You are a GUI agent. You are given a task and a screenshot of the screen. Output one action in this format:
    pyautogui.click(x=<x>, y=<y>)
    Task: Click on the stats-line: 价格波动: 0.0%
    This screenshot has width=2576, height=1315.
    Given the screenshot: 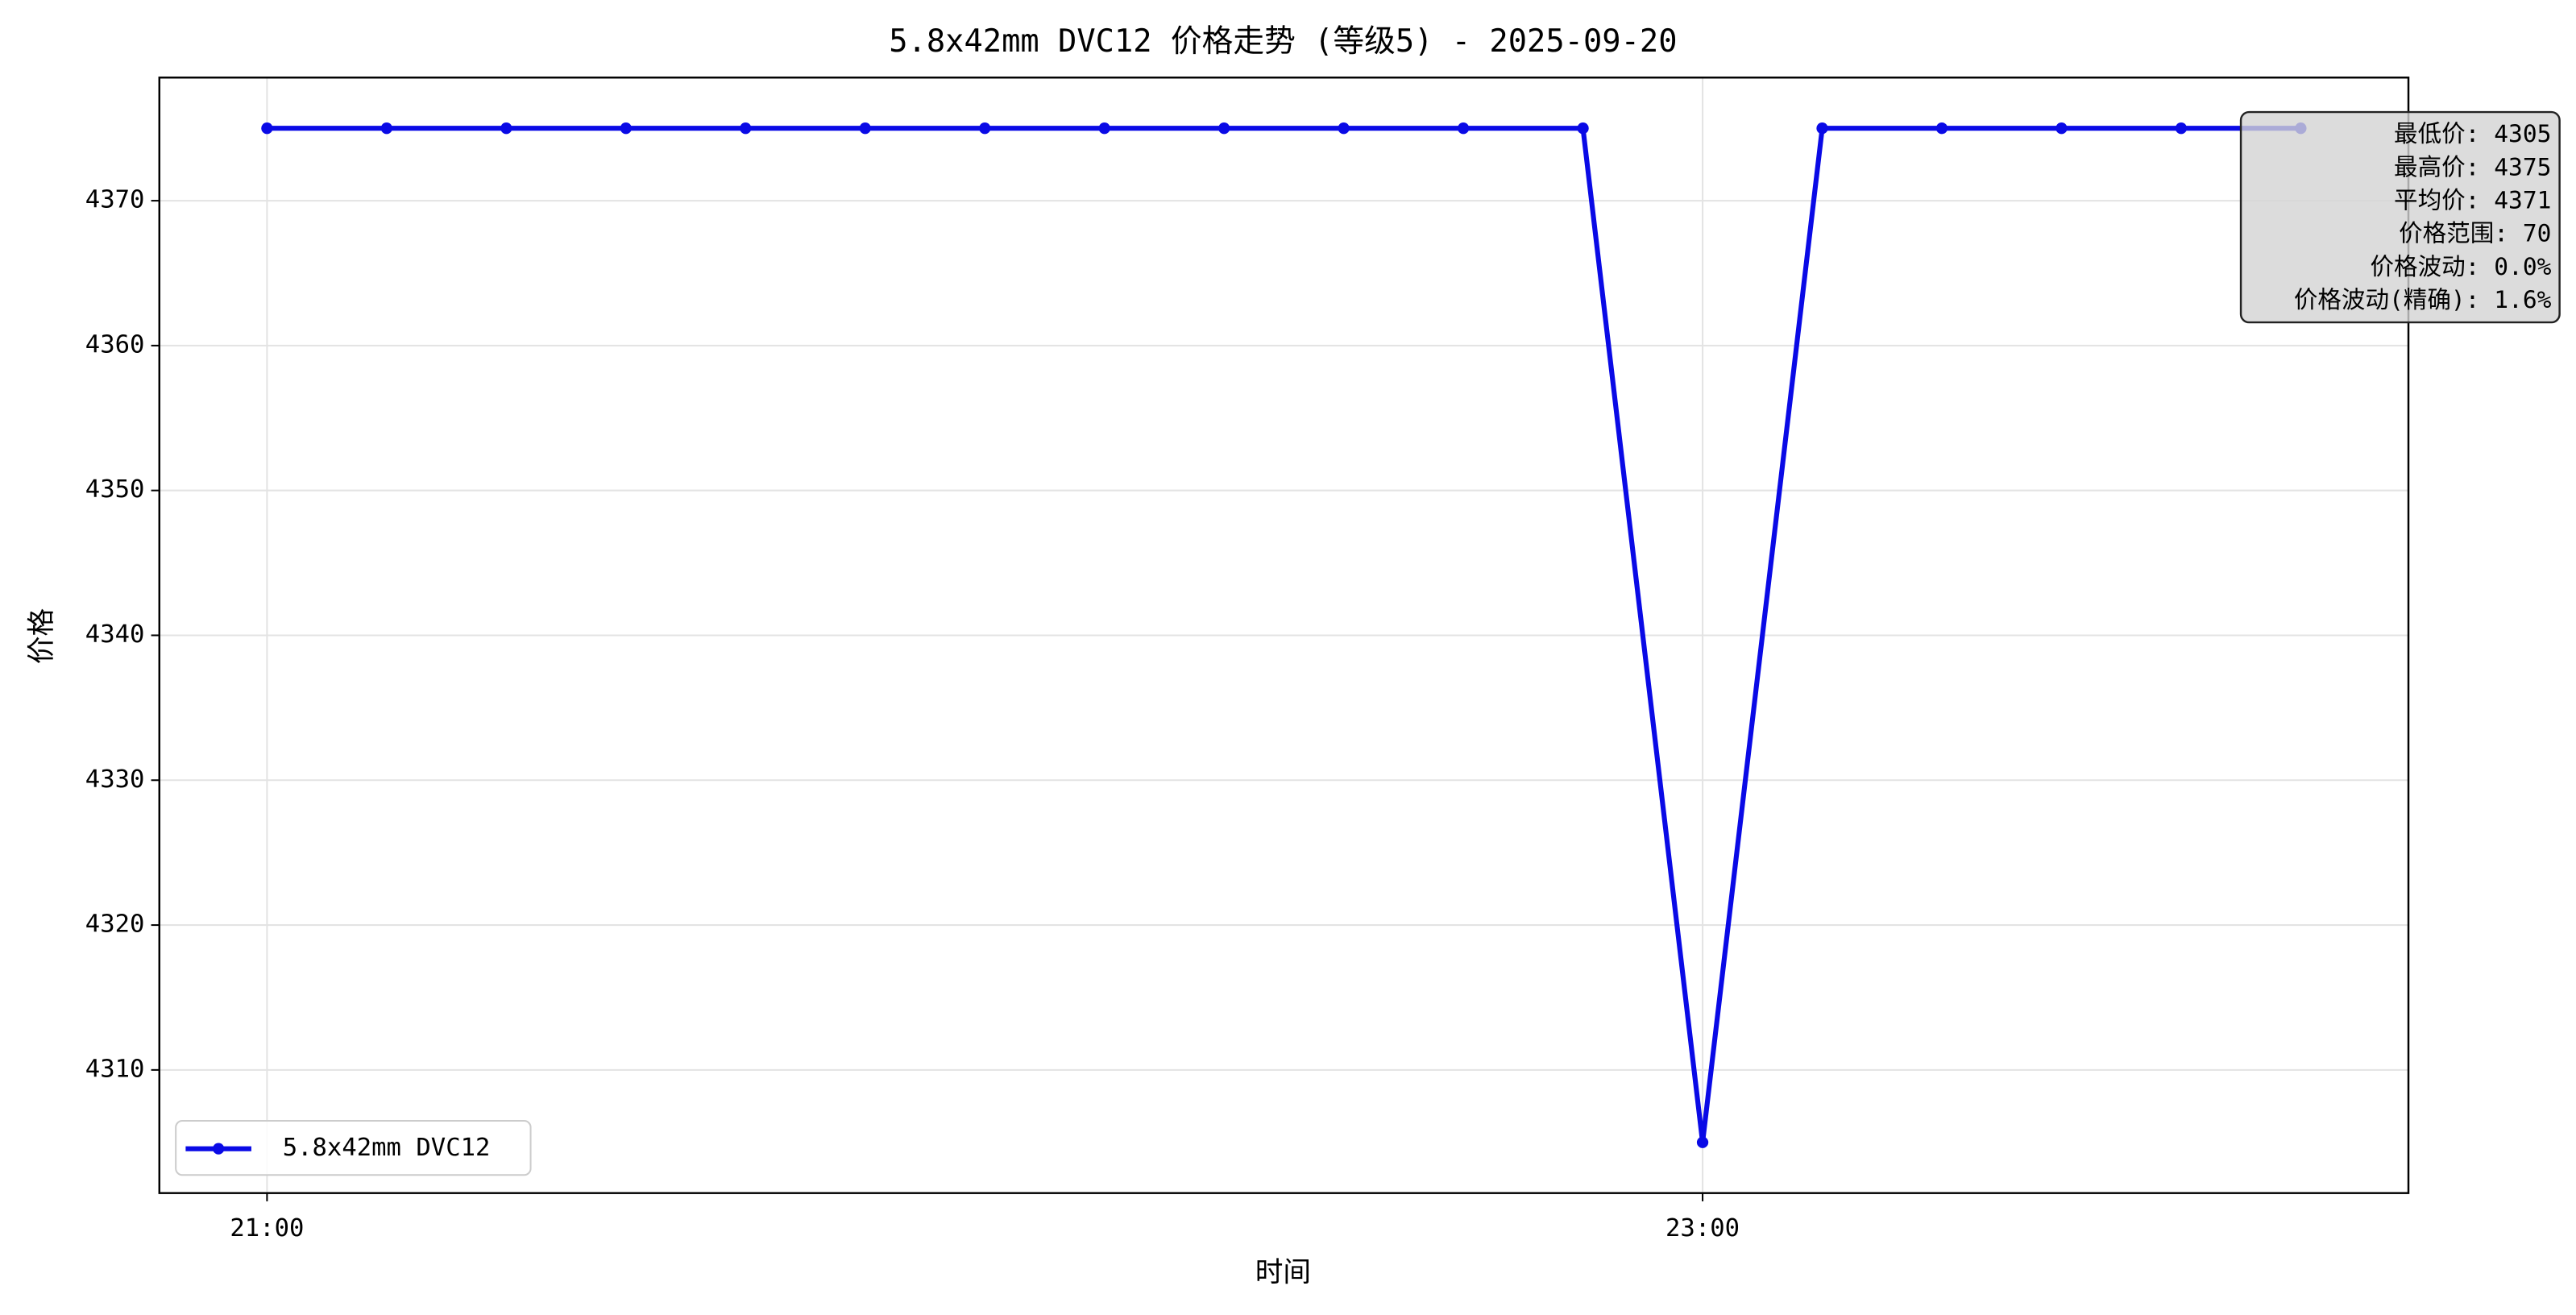 What is the action you would take?
    pyautogui.click(x=2460, y=266)
    